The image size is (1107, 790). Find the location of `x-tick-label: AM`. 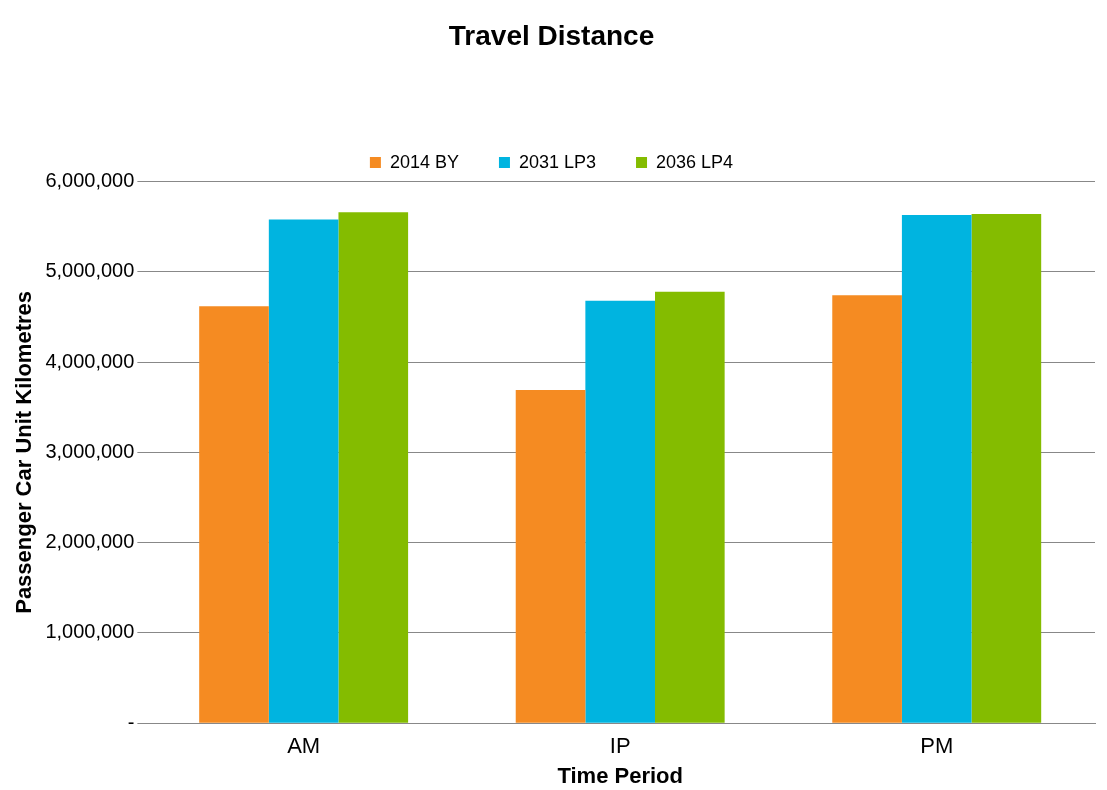

x-tick-label: AM is located at coordinates (304, 746).